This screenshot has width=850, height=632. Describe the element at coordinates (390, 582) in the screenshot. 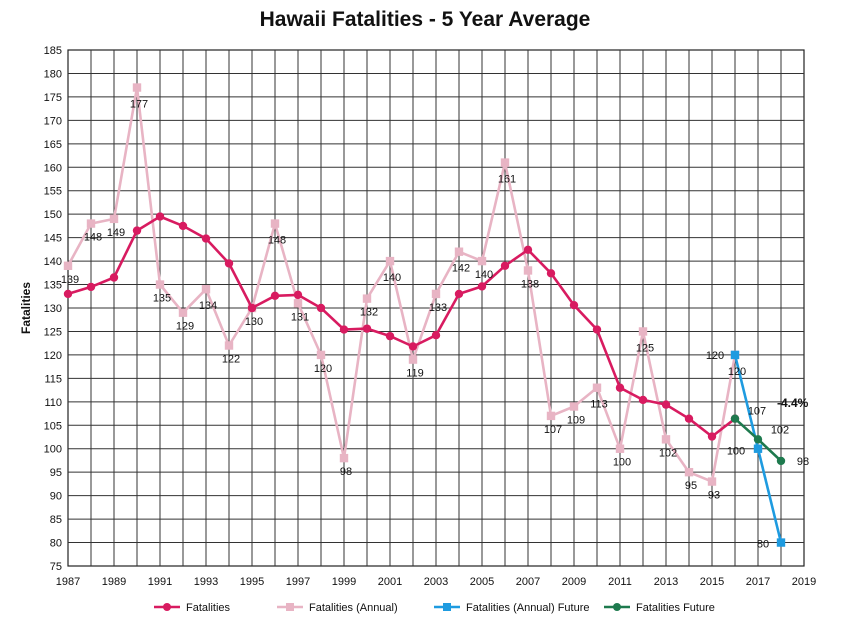

I see `x-tick-label: 2001` at that location.